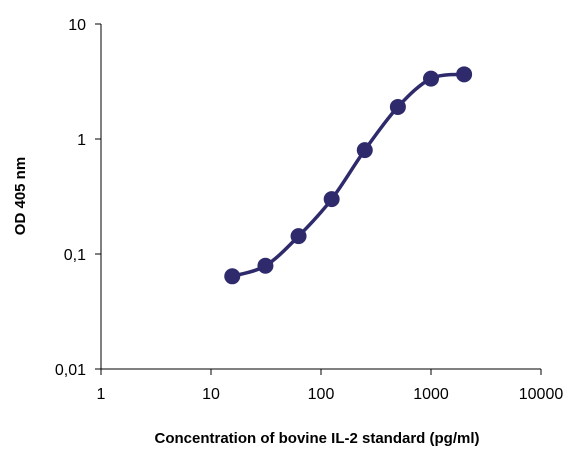 The image size is (571, 453). Describe the element at coordinates (431, 394) in the screenshot. I see `x-tick-label: 1000` at that location.